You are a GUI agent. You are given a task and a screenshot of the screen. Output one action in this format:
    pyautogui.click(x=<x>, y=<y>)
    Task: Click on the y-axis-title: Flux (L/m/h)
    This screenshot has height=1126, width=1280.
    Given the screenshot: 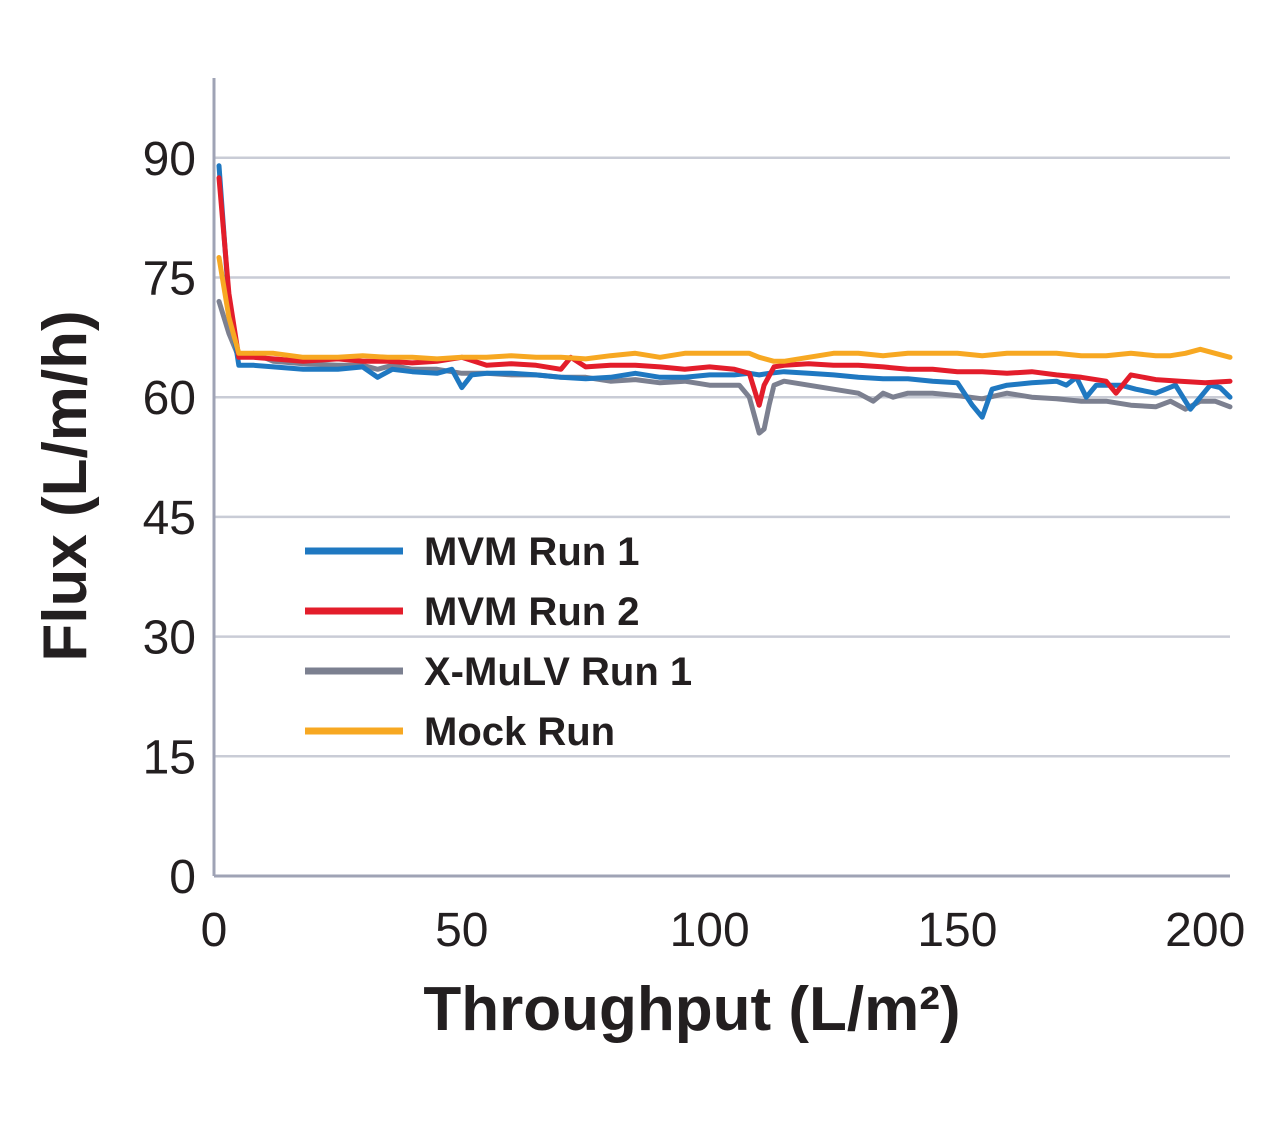 What is the action you would take?
    pyautogui.click(x=65, y=485)
    